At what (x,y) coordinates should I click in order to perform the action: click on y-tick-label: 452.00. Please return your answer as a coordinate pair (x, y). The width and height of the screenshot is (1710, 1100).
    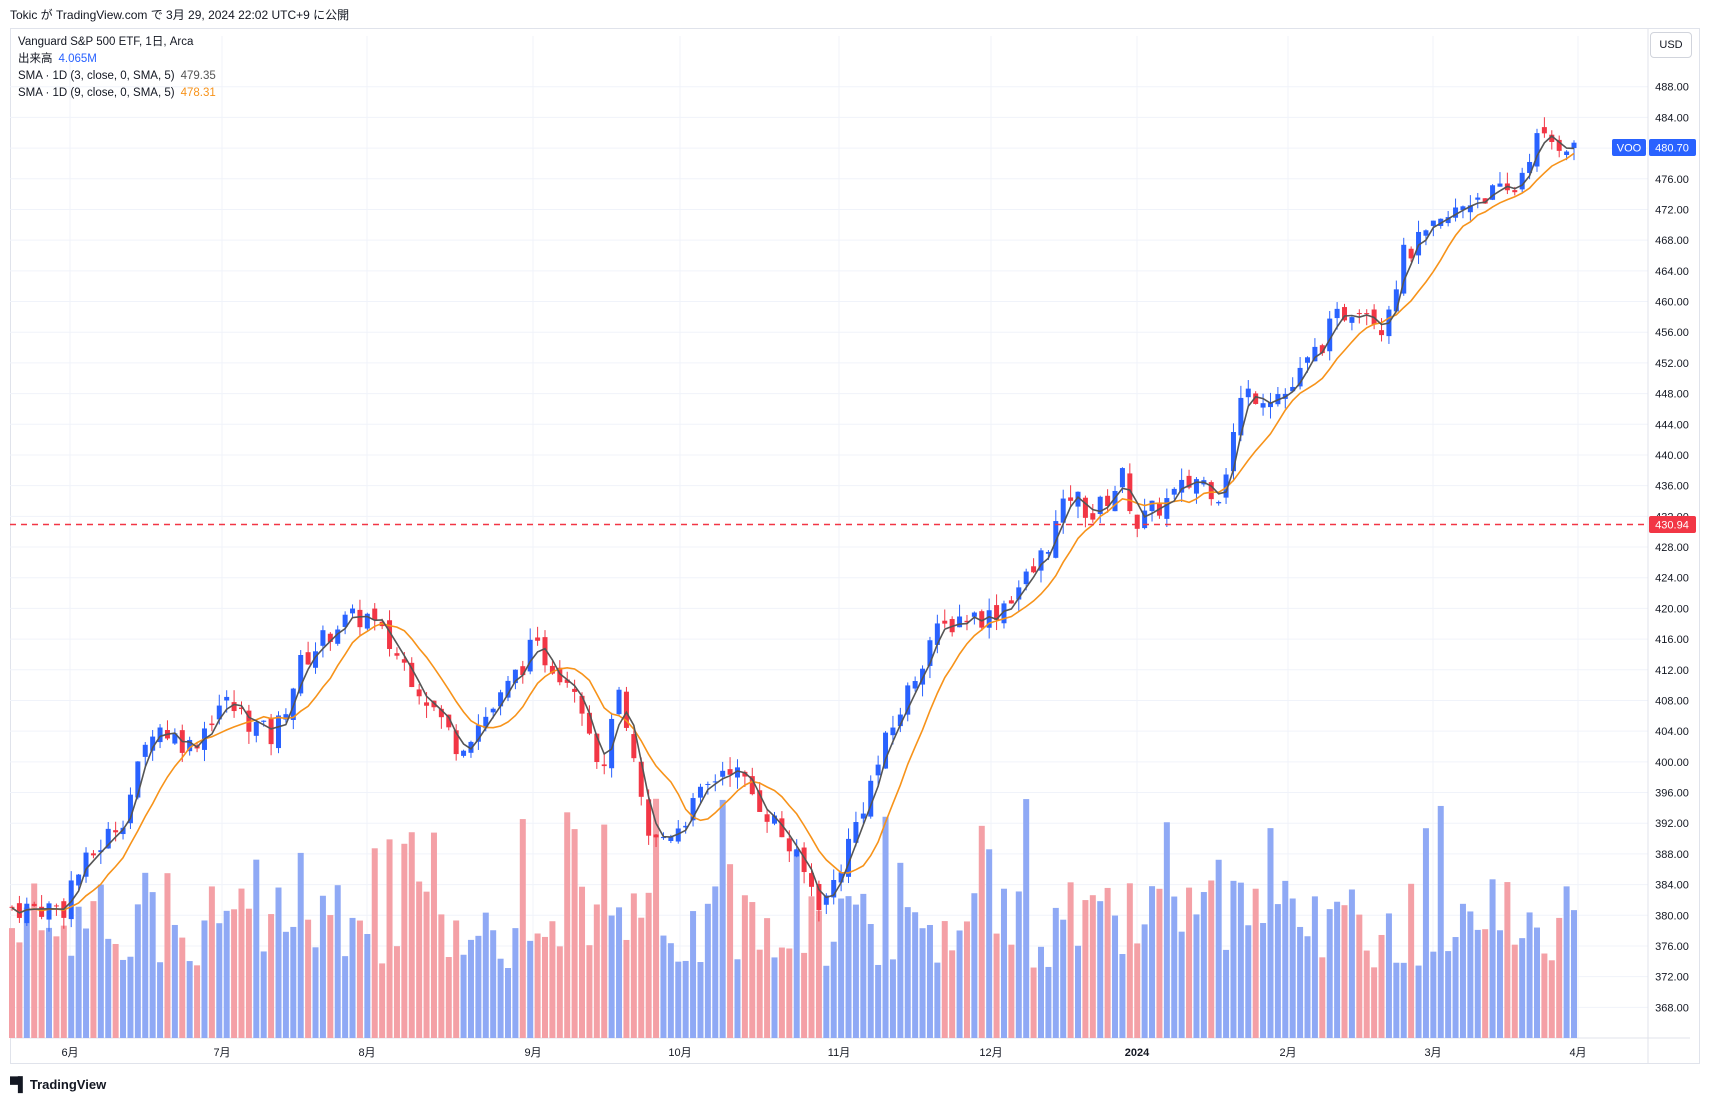
    Looking at the image, I should click on (1672, 364).